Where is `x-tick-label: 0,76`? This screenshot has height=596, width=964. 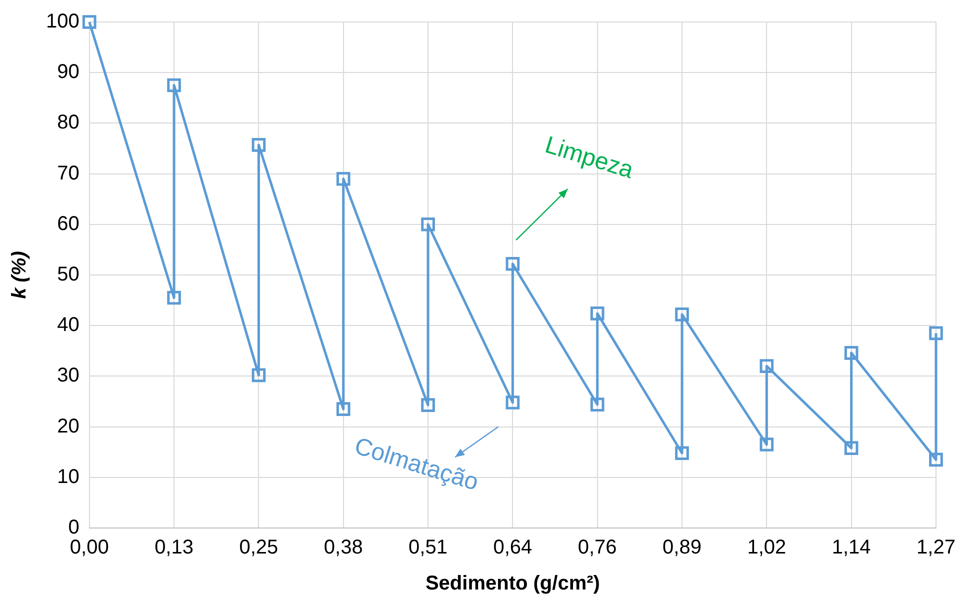 x-tick-label: 0,76 is located at coordinates (597, 547).